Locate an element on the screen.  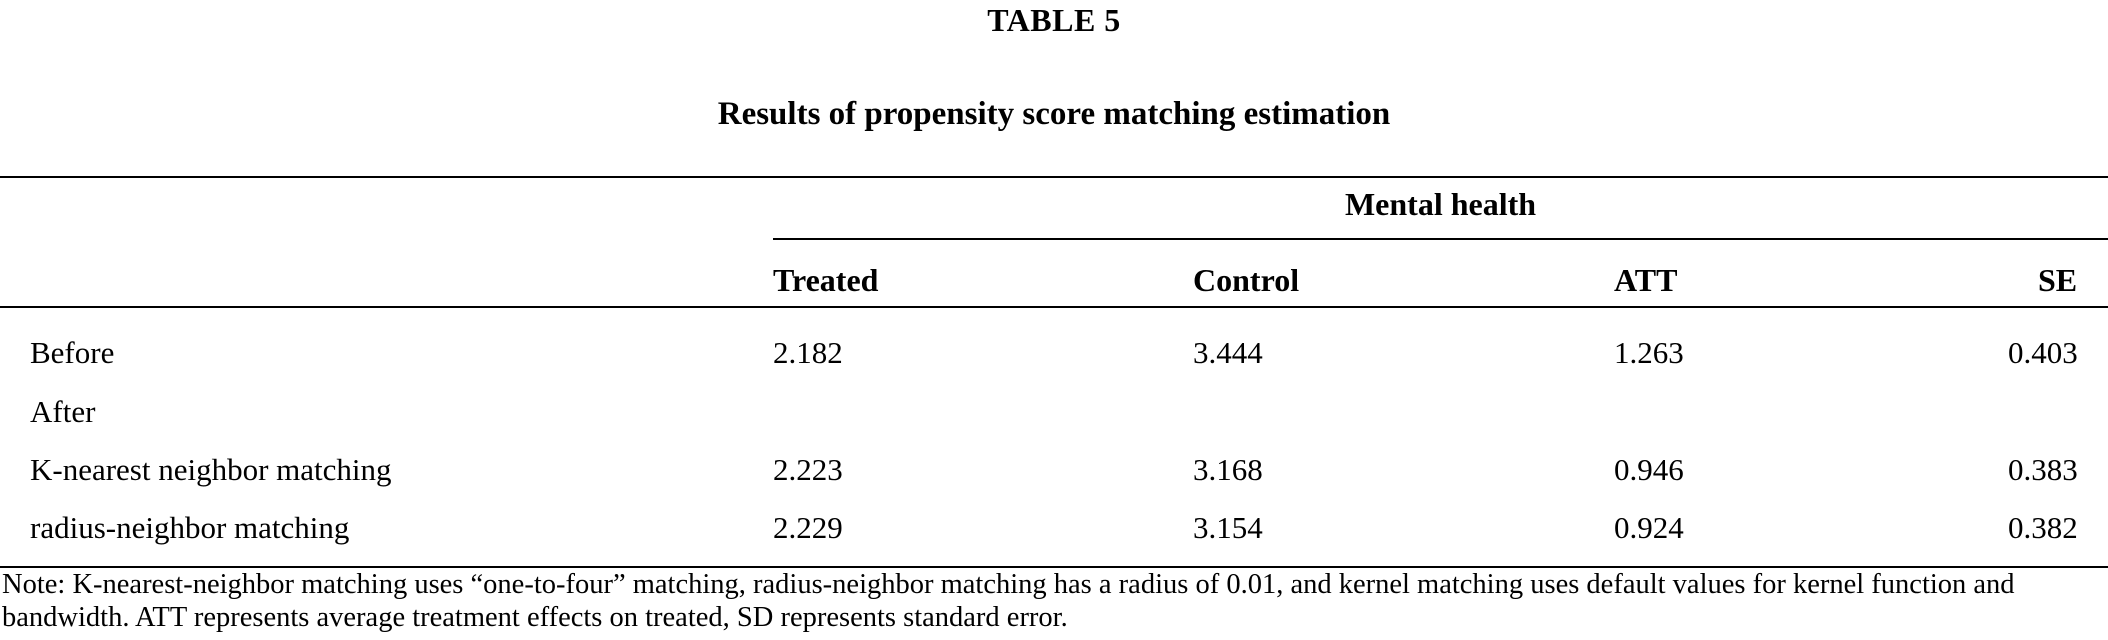
group-header: Mental health is located at coordinates (1440, 204).